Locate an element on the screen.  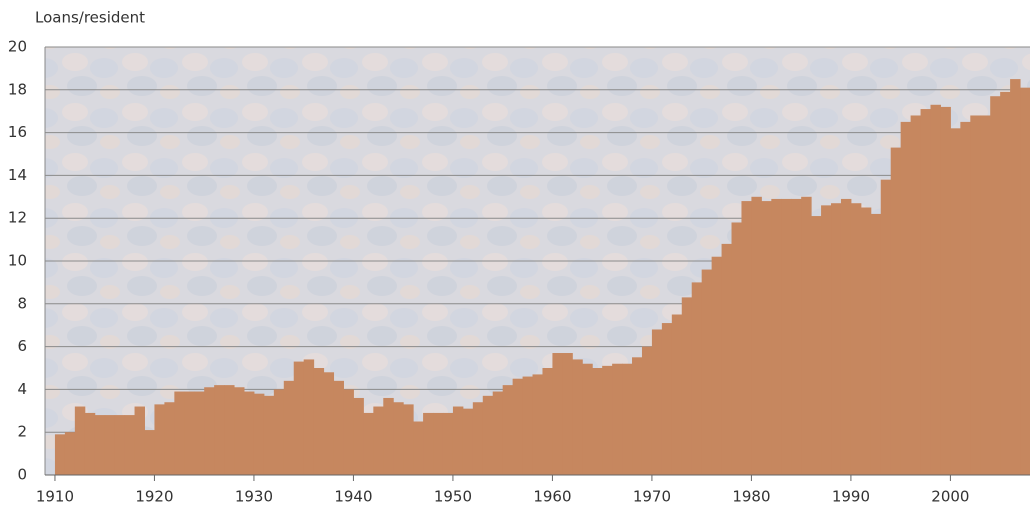
x-tick-label: 1980 is located at coordinates (751, 497).